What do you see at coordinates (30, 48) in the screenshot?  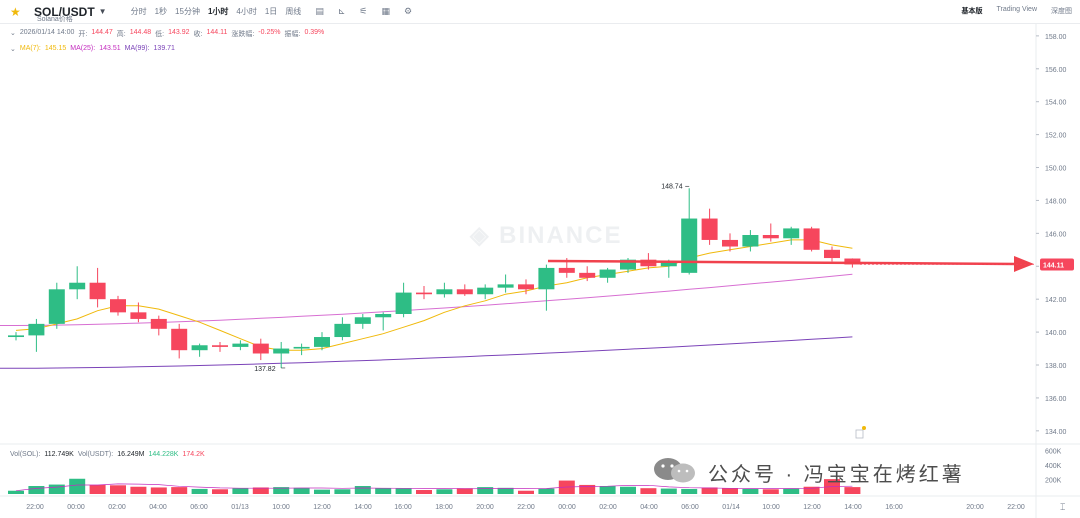 I see `ma7-label: MA(7):` at bounding box center [30, 48].